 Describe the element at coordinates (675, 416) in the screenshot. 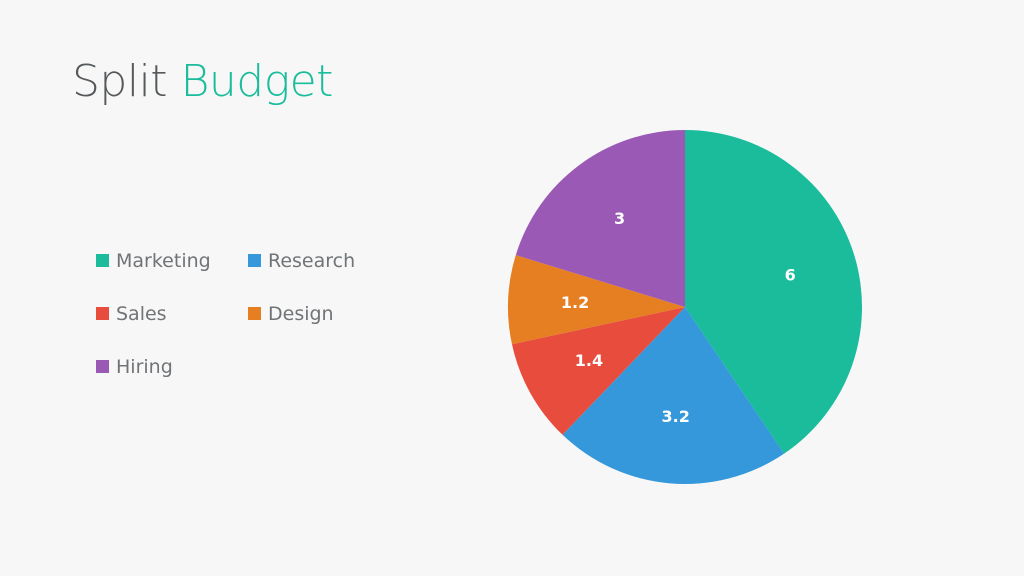

I see `pie-label-research: 3.2` at that location.